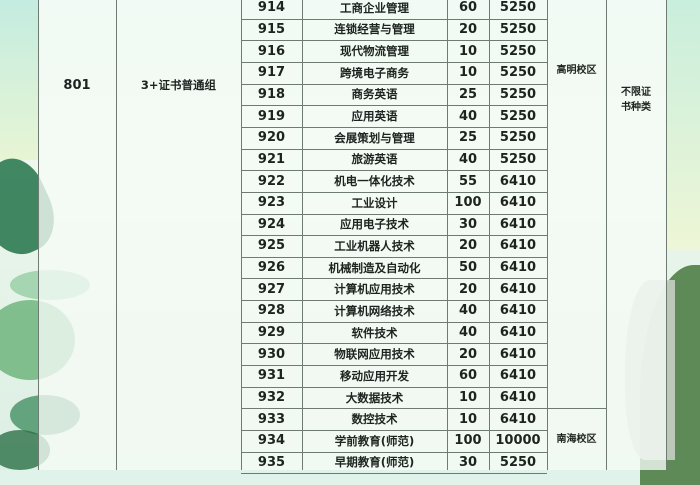  Describe the element at coordinates (374, 397) in the screenshot. I see `major-name: 大数据技术` at that location.